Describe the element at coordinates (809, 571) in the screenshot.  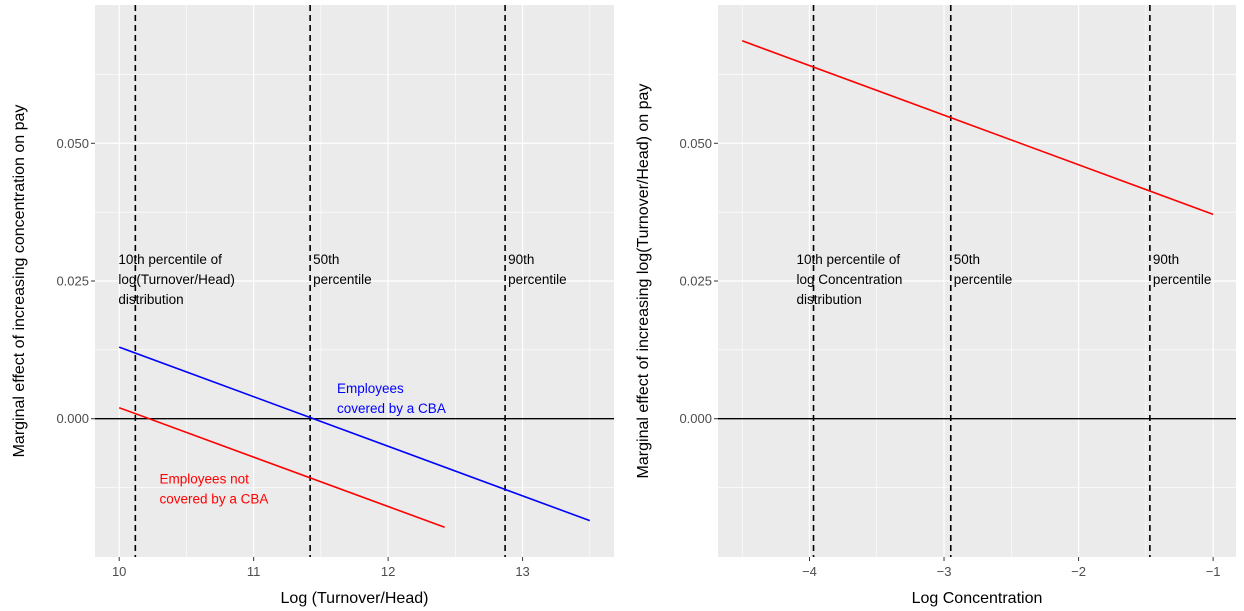
I see `x-tick-label: −4` at that location.